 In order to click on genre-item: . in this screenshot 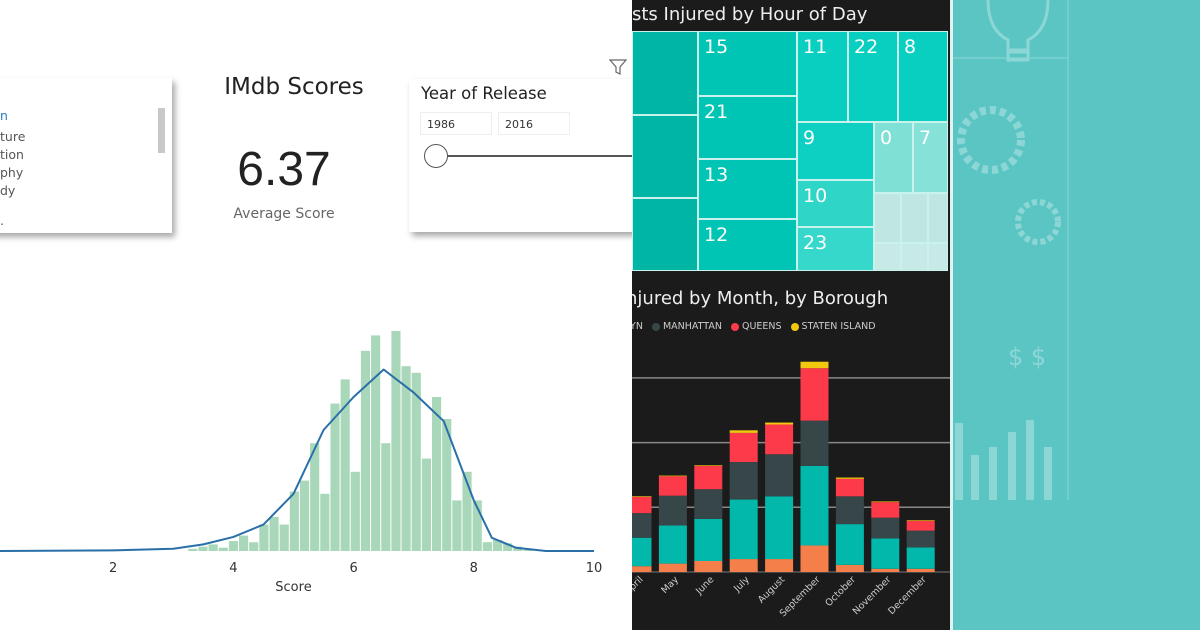, I will do `click(2, 220)`.